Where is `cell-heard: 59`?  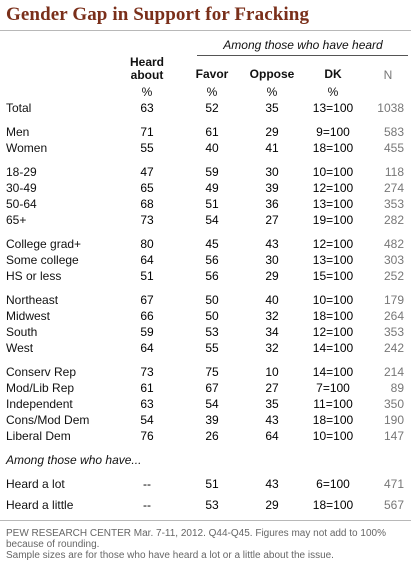 cell-heard: 59 is located at coordinates (147, 332).